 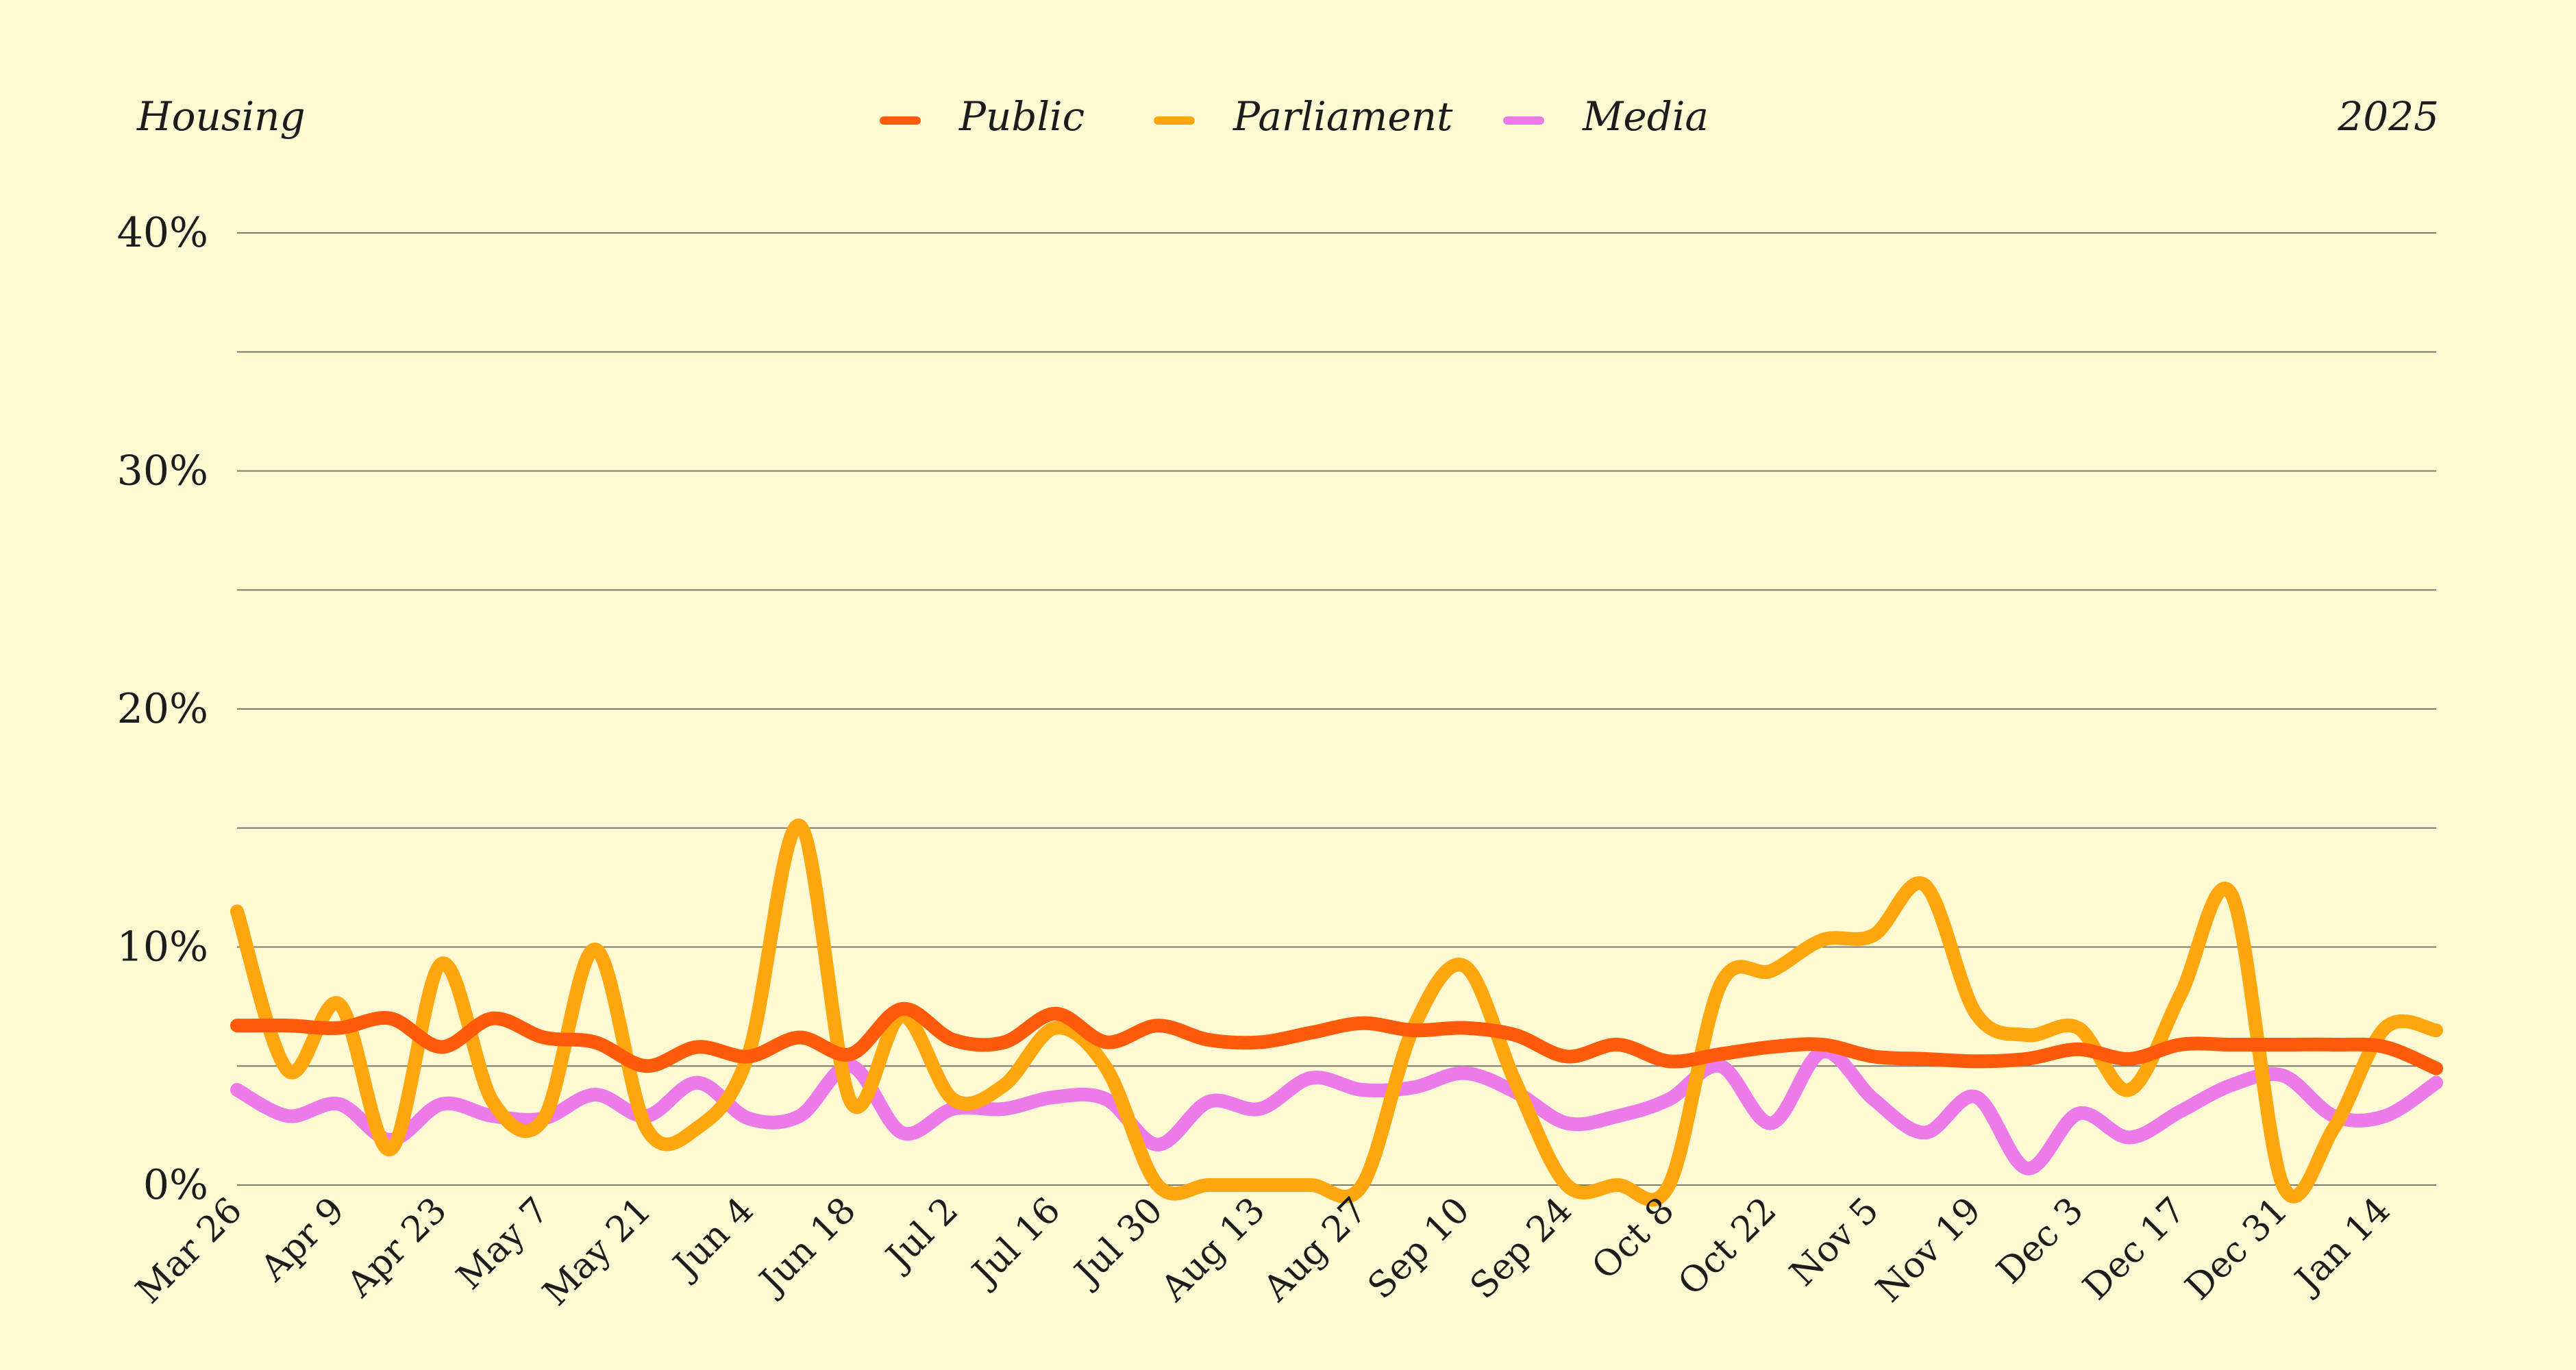 What do you see at coordinates (162, 471) in the screenshot?
I see `y-tick-label: 30%` at bounding box center [162, 471].